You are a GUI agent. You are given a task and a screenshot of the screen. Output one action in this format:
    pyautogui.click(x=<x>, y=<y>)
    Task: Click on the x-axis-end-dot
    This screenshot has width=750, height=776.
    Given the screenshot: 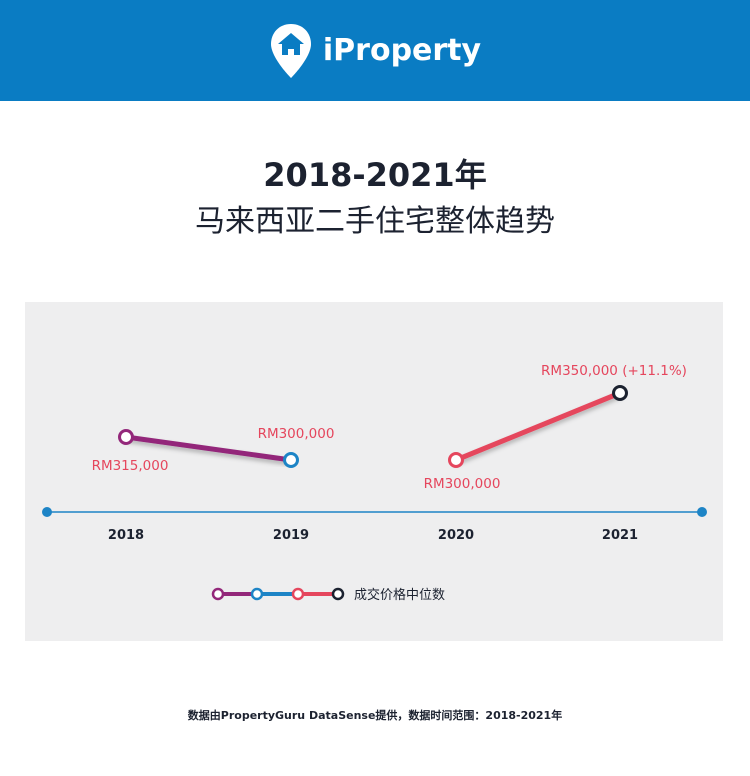 What is the action you would take?
    pyautogui.click(x=702, y=512)
    